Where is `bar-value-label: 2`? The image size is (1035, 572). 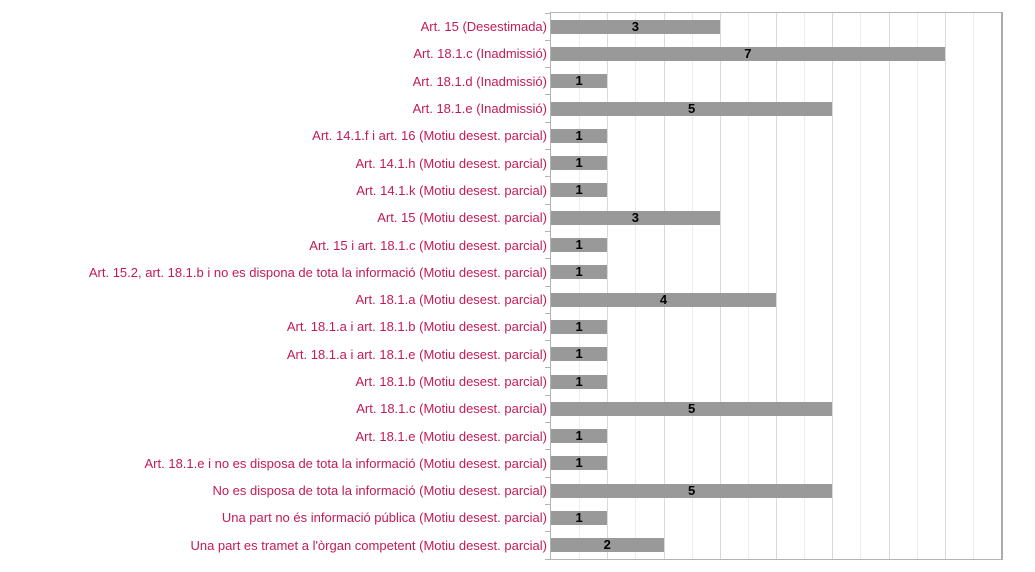 bar-value-label: 2 is located at coordinates (607, 545).